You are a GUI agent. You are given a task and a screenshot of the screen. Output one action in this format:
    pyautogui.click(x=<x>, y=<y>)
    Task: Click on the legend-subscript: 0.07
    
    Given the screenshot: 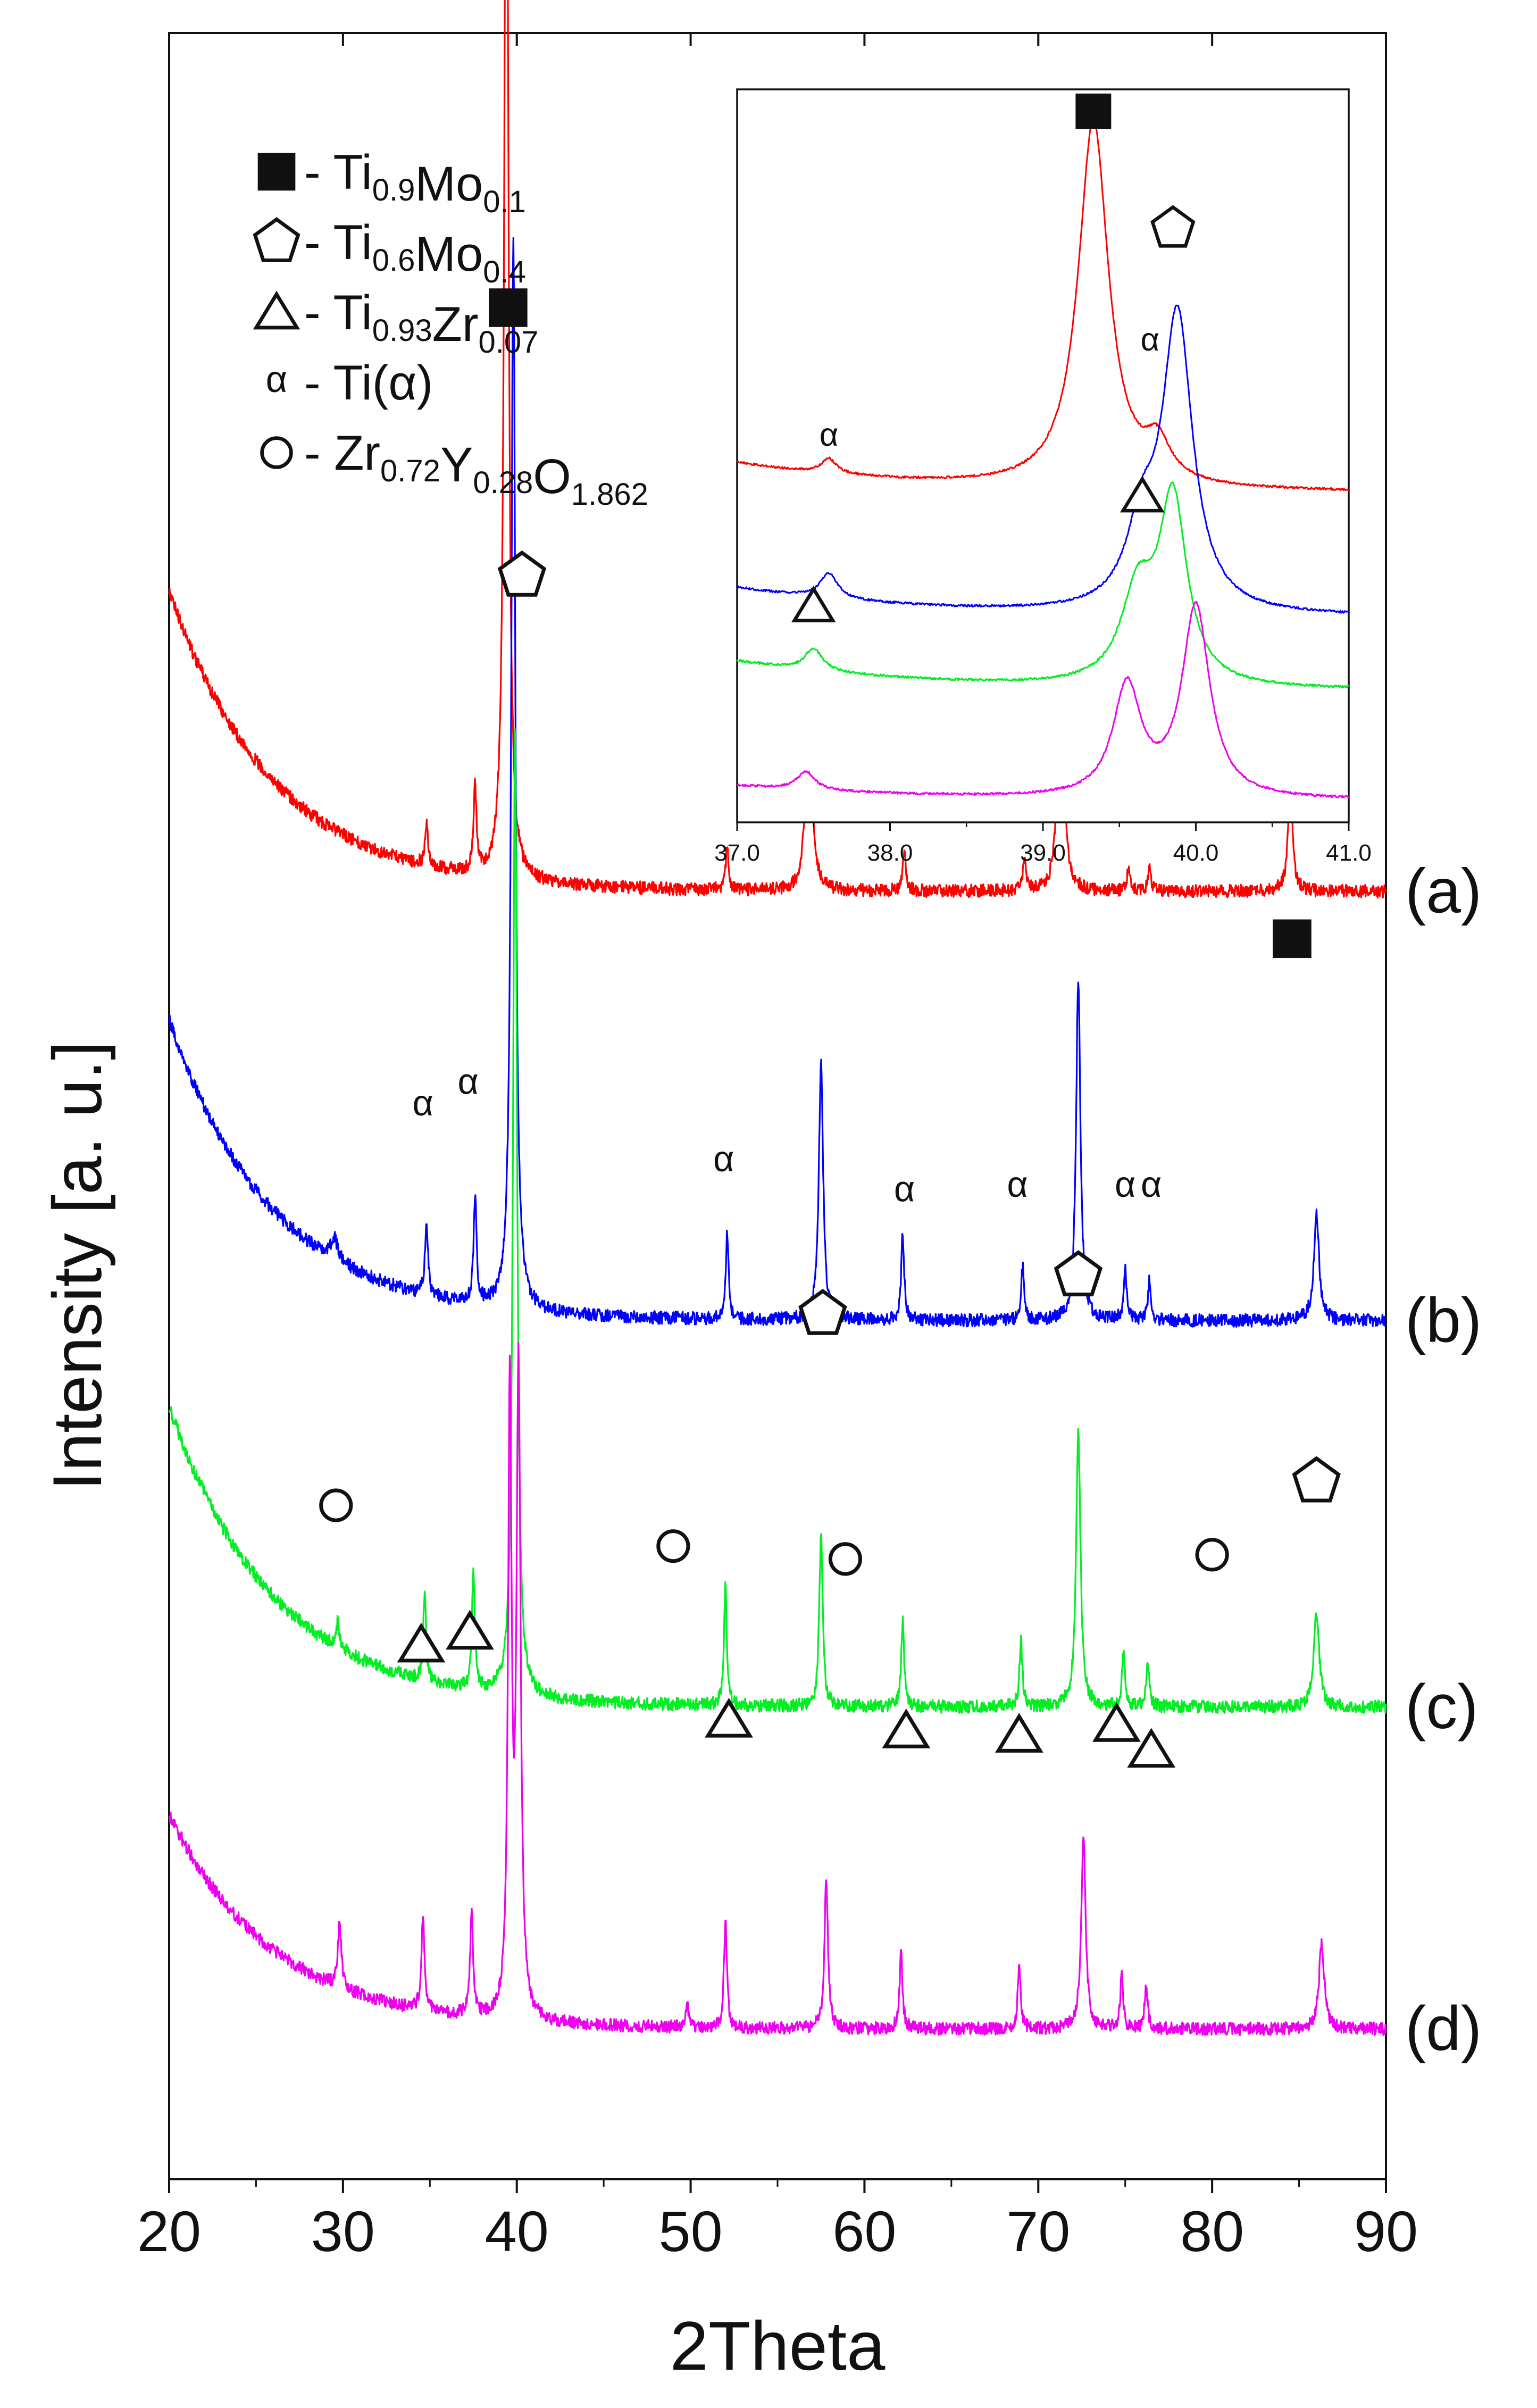 What is the action you would take?
    pyautogui.click(x=509, y=342)
    